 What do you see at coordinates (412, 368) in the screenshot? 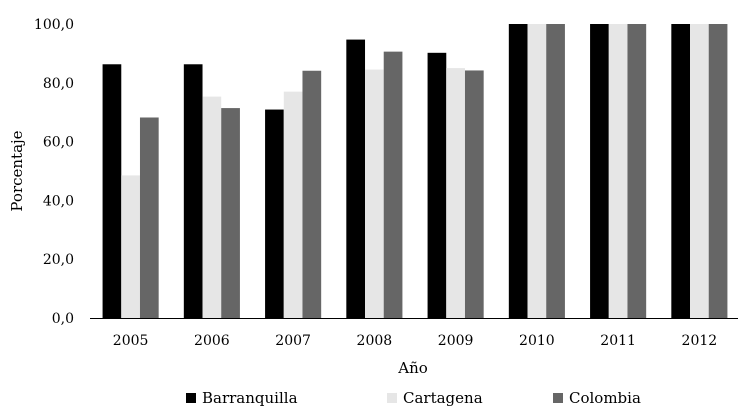
I see `x-axis-title: Año` at bounding box center [412, 368].